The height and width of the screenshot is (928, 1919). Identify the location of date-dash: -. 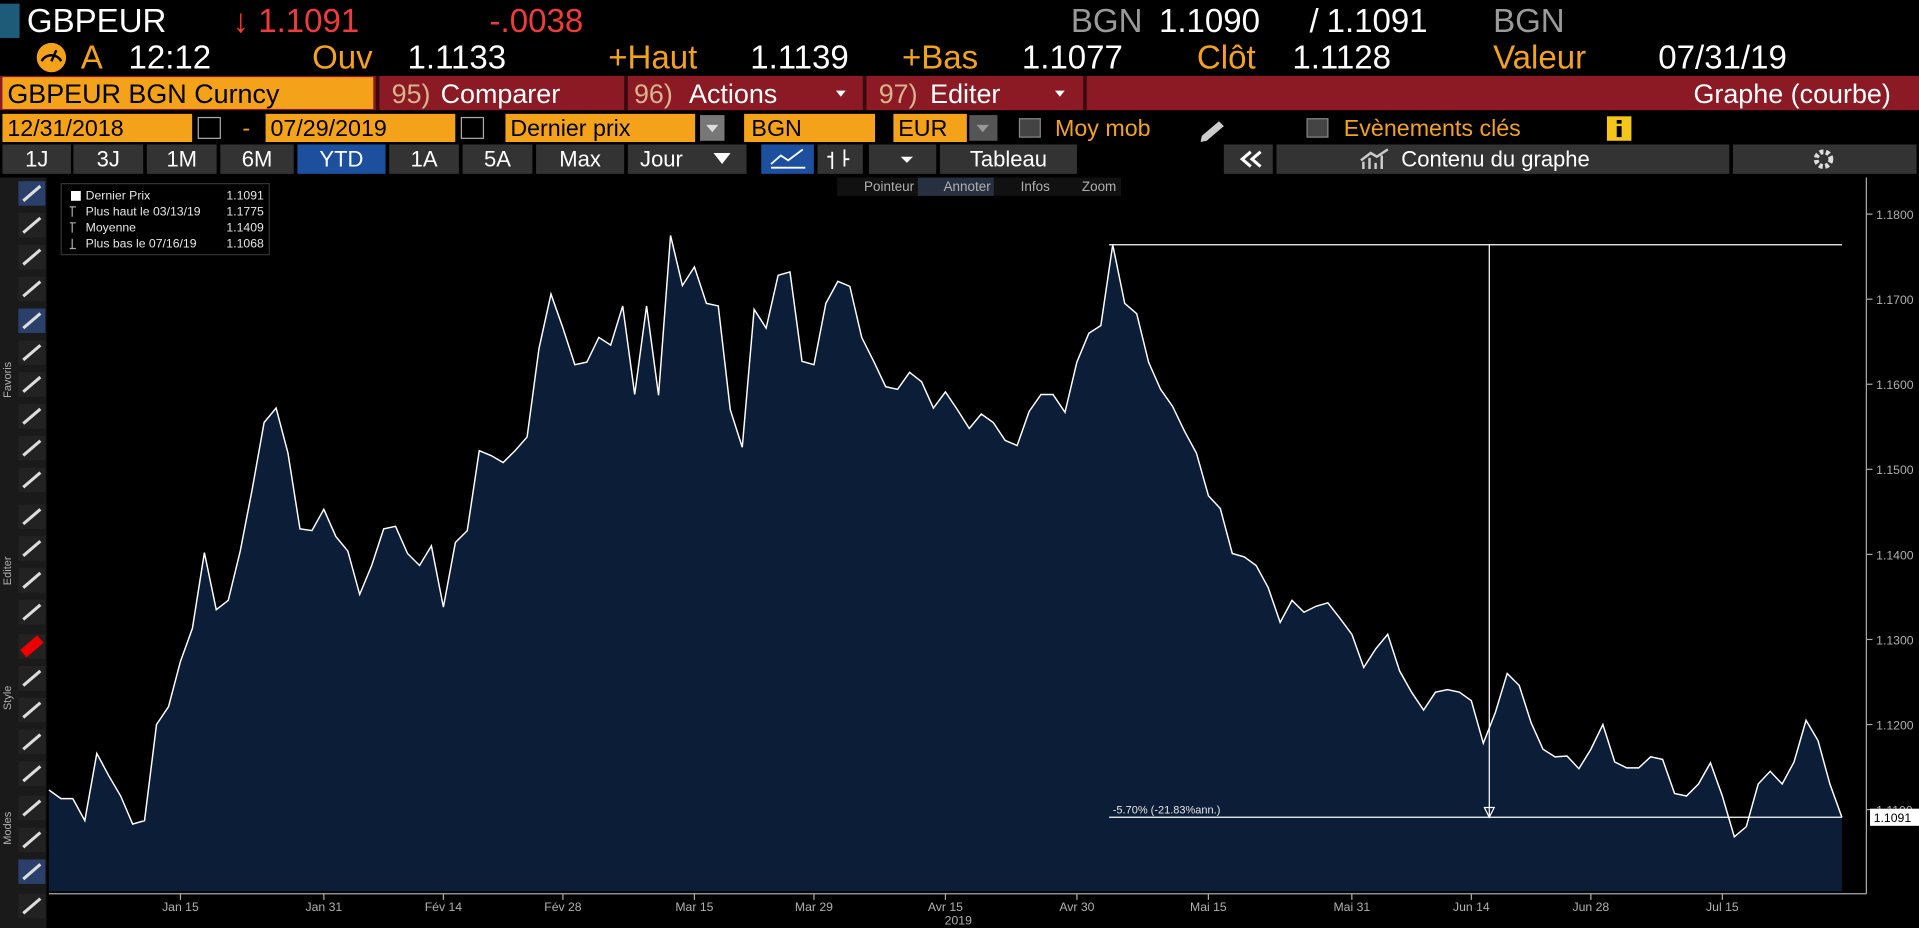
(246, 128).